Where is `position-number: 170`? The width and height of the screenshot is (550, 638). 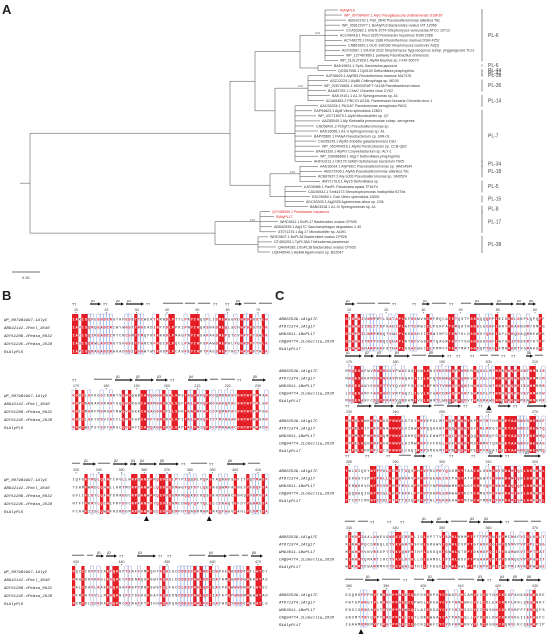 position-number: 170 is located at coordinates (349, 362).